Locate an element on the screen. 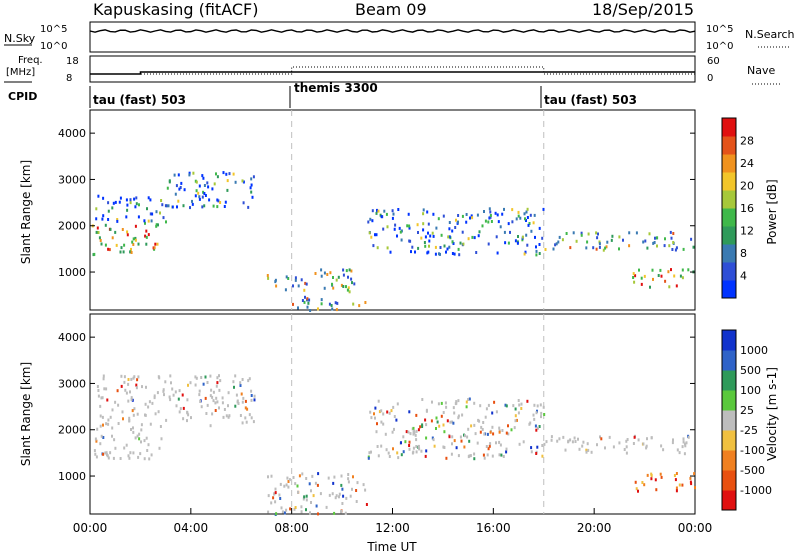 The width and height of the screenshot is (800, 554). y-tick-label: 4000 is located at coordinates (72, 133).